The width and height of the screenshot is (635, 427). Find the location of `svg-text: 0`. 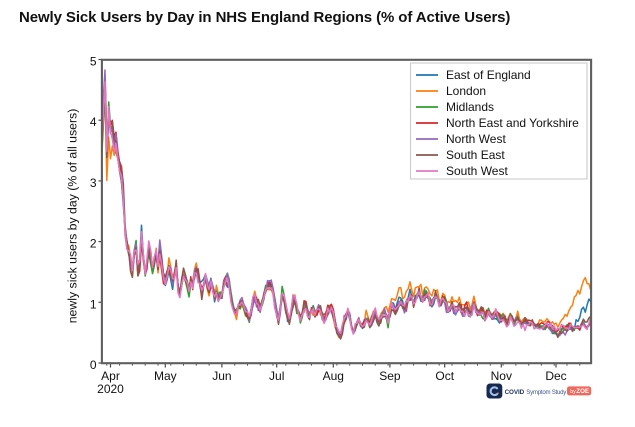

svg-text: 0 is located at coordinates (93, 365).